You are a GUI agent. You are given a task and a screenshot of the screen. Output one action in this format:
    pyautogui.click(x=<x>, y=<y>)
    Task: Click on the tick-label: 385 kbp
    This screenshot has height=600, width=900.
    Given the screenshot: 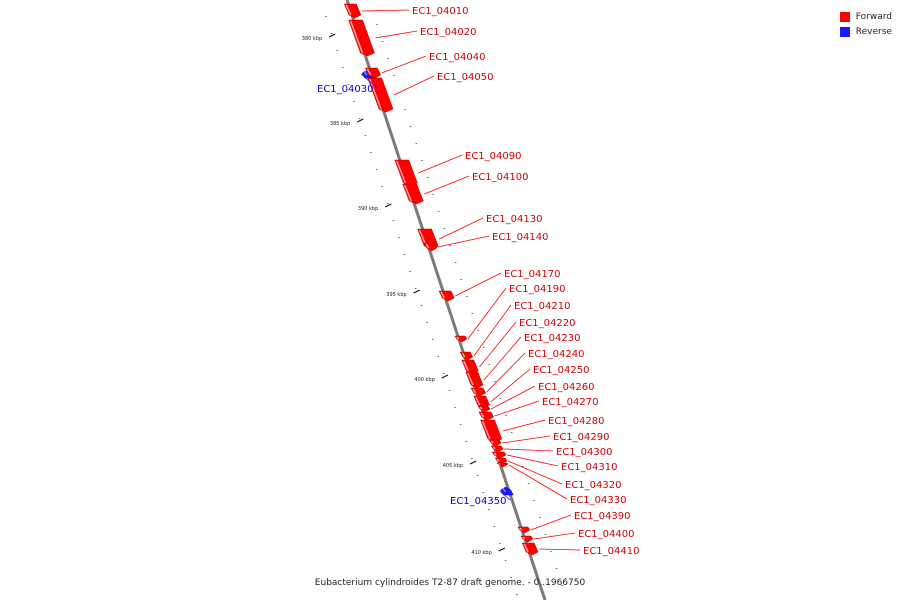 What is the action you would take?
    pyautogui.click(x=340, y=124)
    